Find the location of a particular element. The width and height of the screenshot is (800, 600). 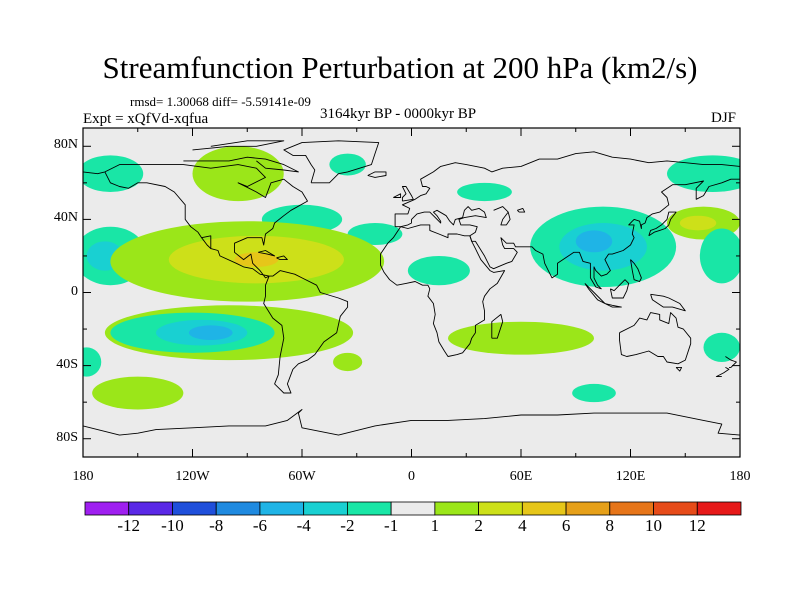

colorbar-label: 6 is located at coordinates (566, 525).